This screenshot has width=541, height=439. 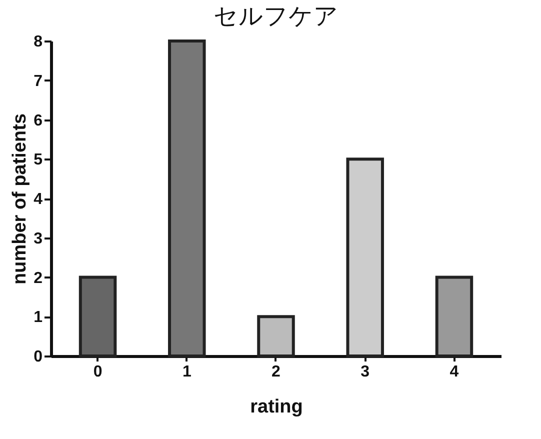 What do you see at coordinates (97, 372) in the screenshot?
I see `x-tick-label: 0` at bounding box center [97, 372].